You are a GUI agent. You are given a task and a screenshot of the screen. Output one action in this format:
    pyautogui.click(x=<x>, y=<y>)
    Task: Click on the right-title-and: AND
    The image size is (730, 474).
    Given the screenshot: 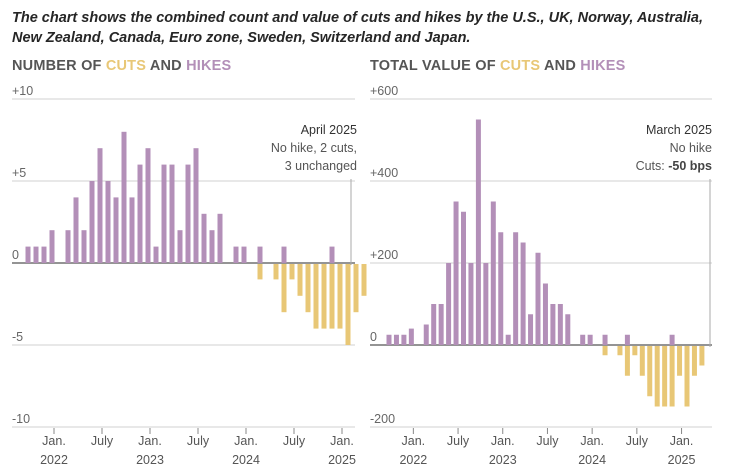 What is the action you would take?
    pyautogui.click(x=560, y=66)
    